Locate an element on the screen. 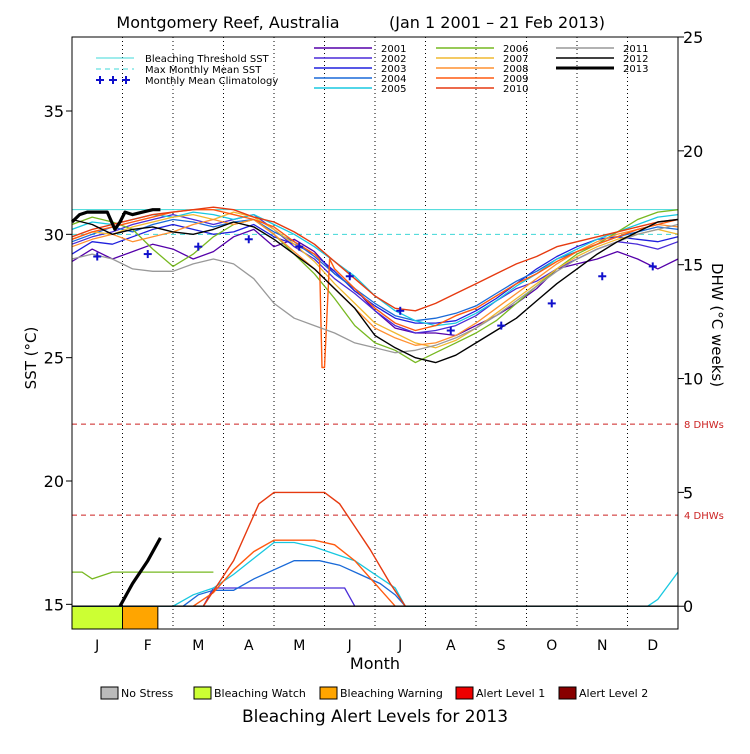 The image size is (750, 754). alert-legend-label: Alert Level 2 is located at coordinates (613, 693).